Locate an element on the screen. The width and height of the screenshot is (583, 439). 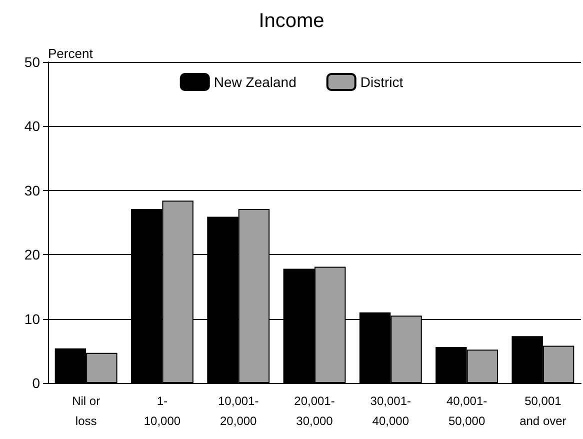
y-tick-label: 30 is located at coordinates (32, 190).